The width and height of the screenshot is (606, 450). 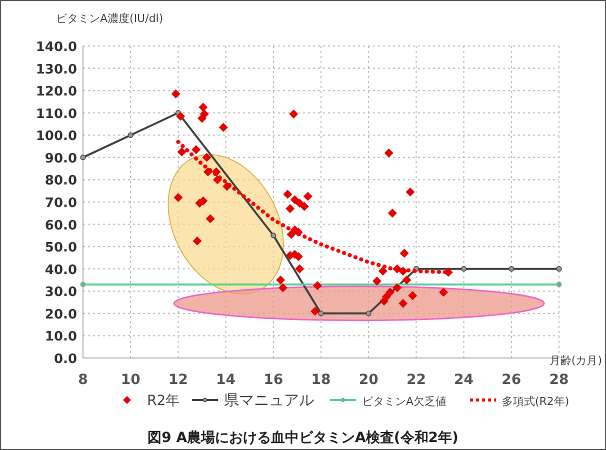 I want to click on x-tick-label: 26, so click(x=512, y=380).